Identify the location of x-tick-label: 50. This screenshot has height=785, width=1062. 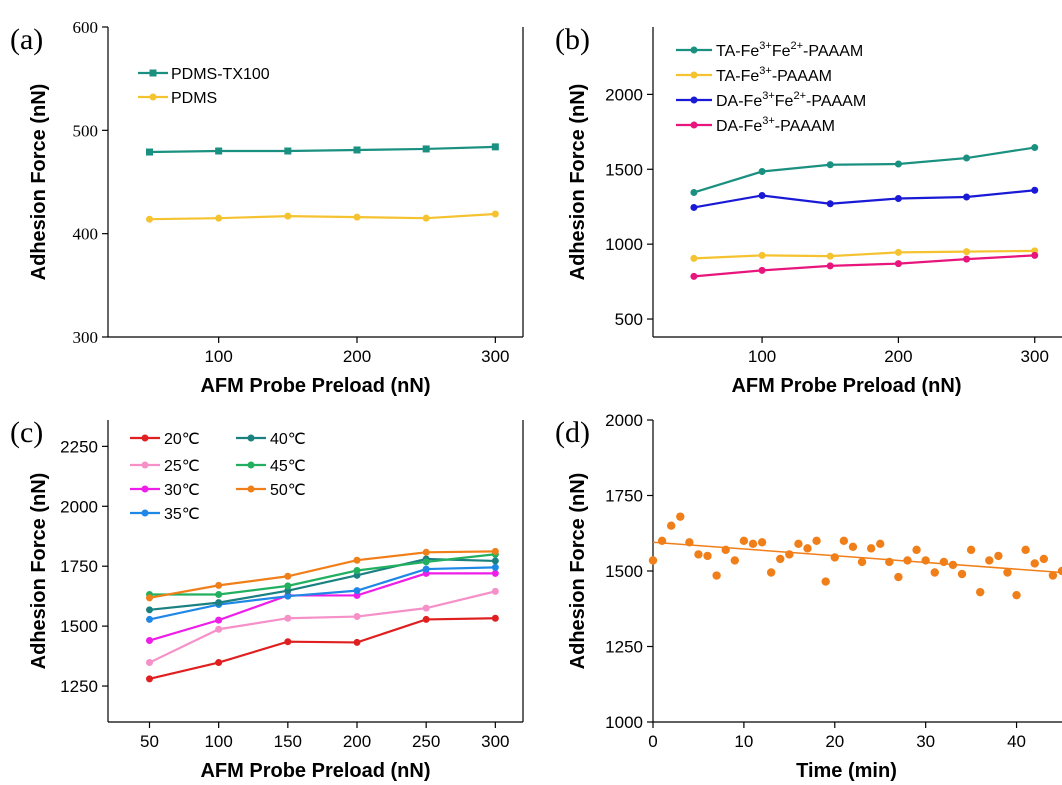
(149, 741).